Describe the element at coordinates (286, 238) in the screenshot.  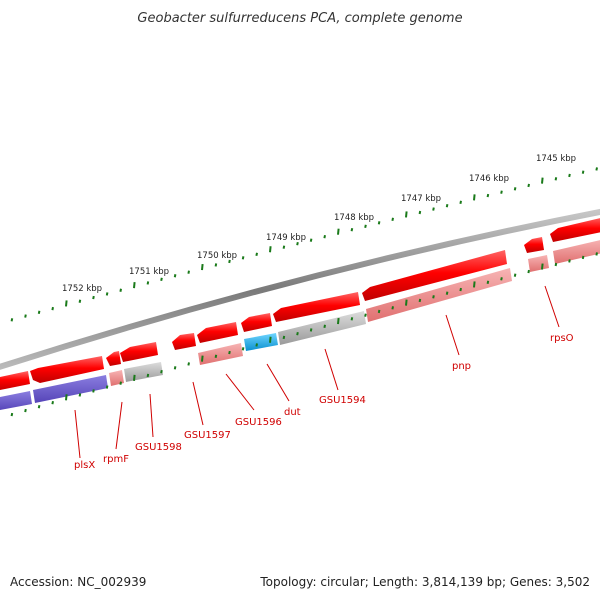
I see `ruler-label: 1749 kbp` at that location.